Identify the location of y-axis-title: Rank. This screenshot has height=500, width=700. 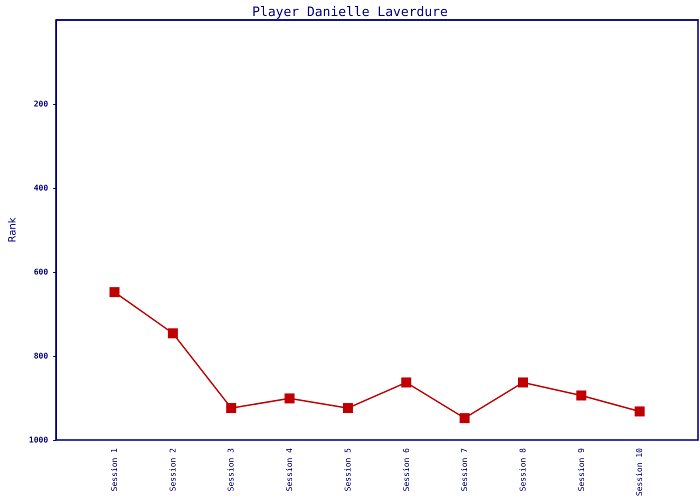
(13, 229).